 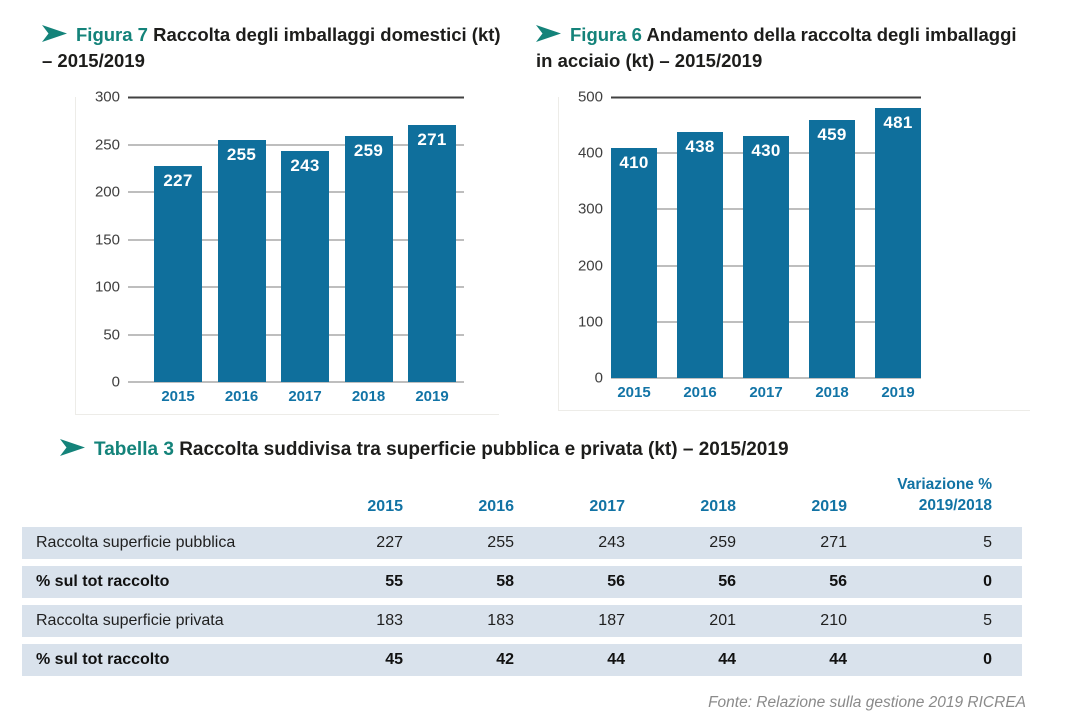 I want to click on bar-value-label: 410, so click(x=634, y=162).